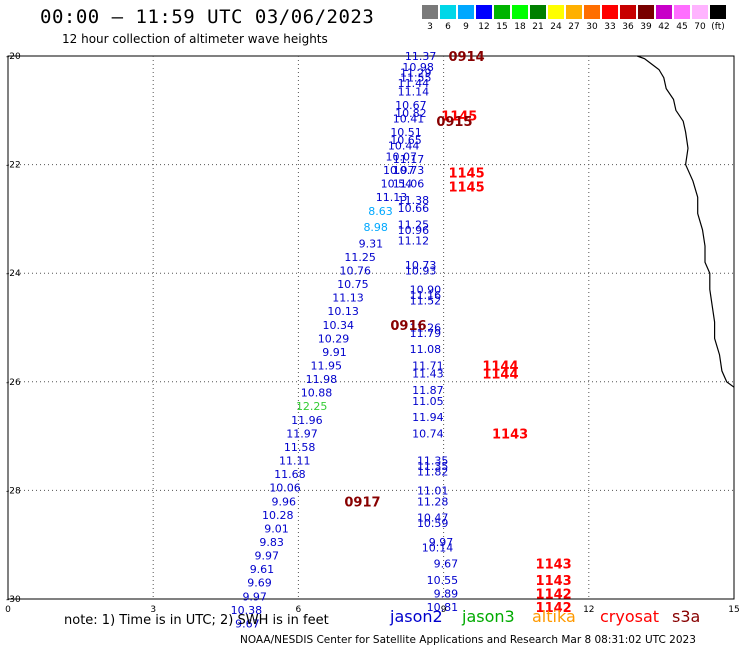 Image resolution: width=740 pixels, height=650 pixels. I want to click on wave-height-label: 11.05, so click(428, 401).